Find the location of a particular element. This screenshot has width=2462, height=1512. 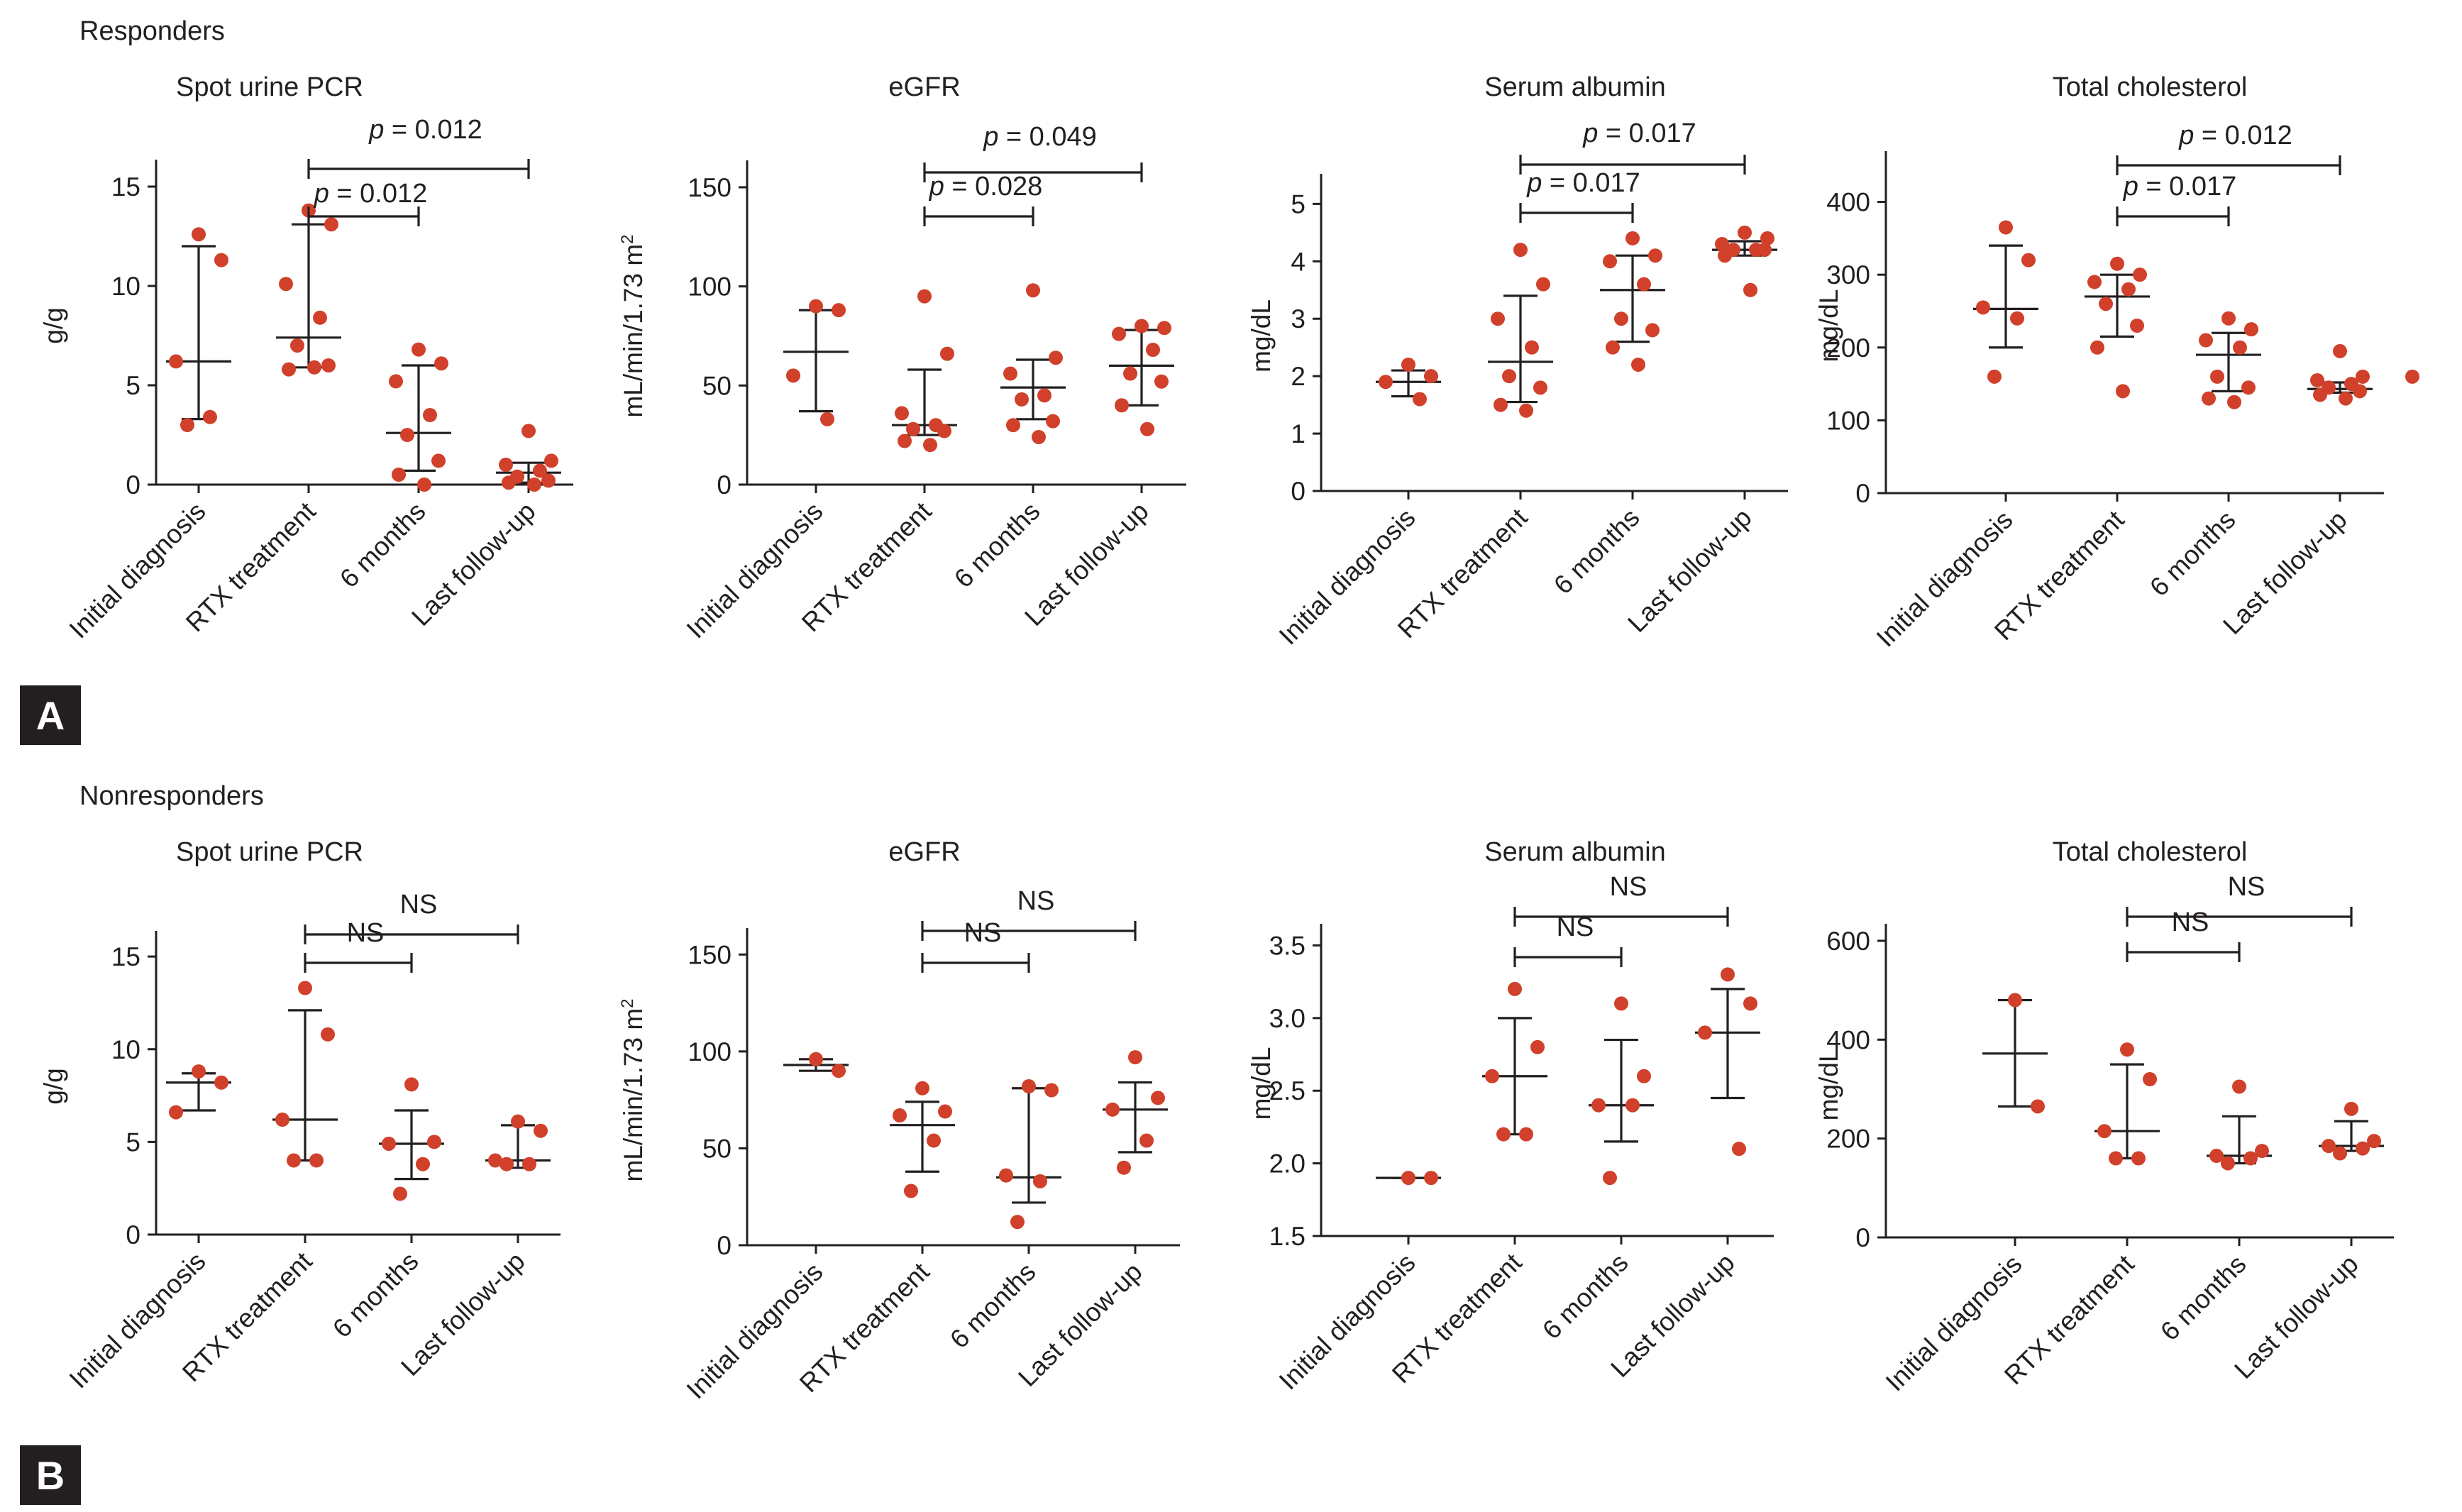

panel-letter-box-b: B is located at coordinates (50, 1475).